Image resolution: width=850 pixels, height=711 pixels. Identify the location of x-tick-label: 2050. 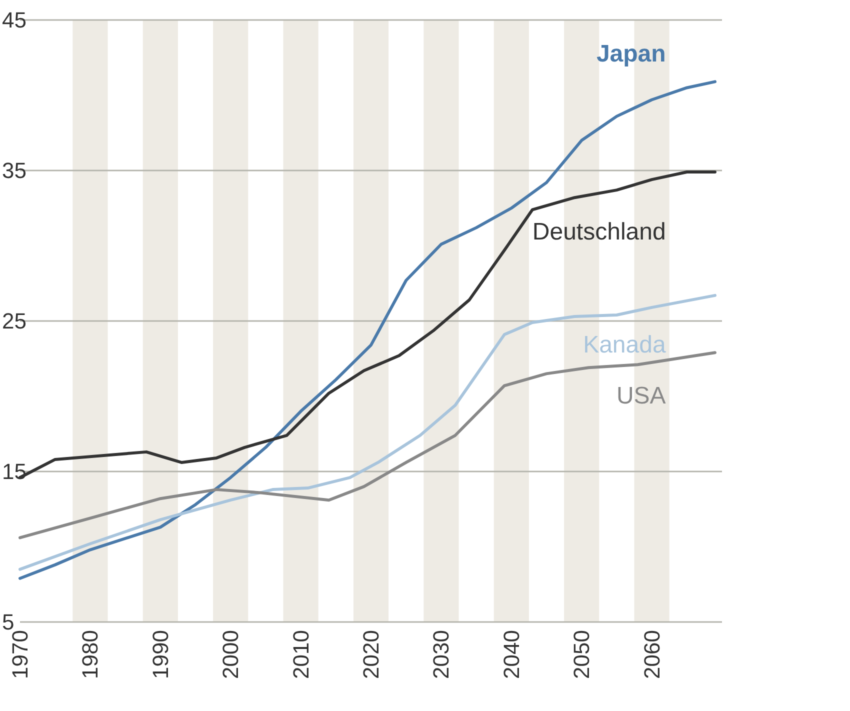
(581, 654).